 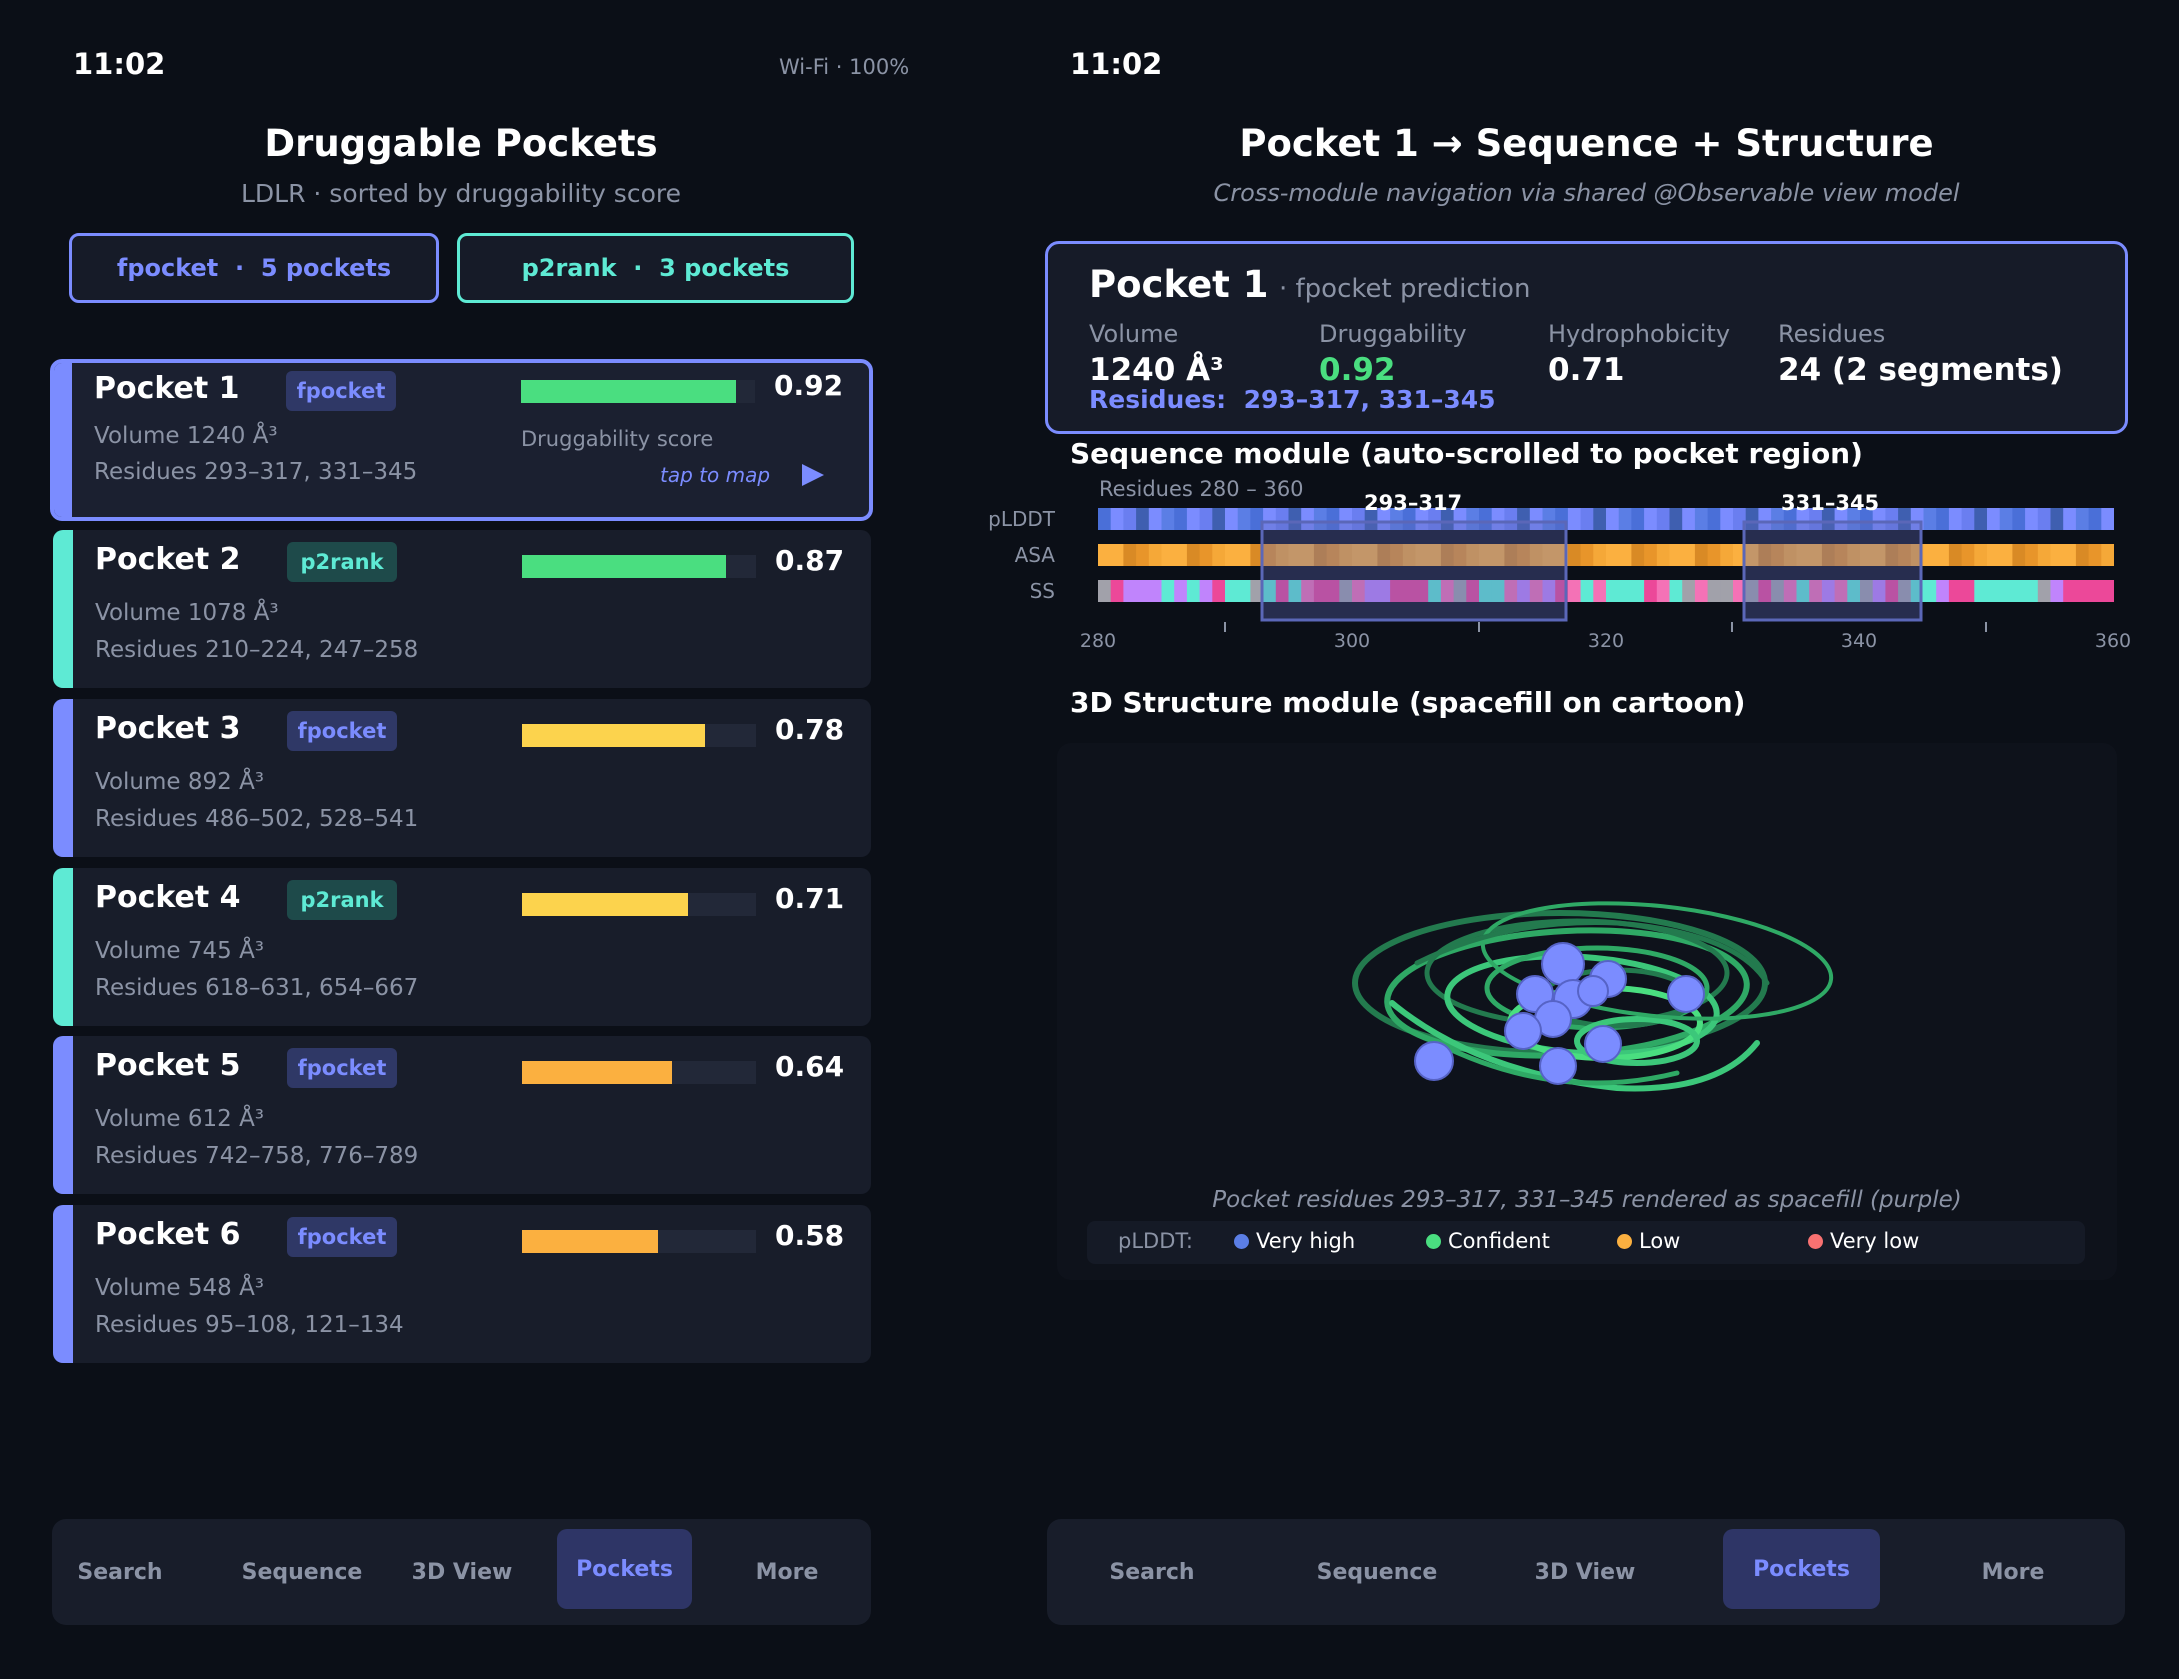 What do you see at coordinates (1042, 591) in the screenshot?
I see `track-label-ss: SS` at bounding box center [1042, 591].